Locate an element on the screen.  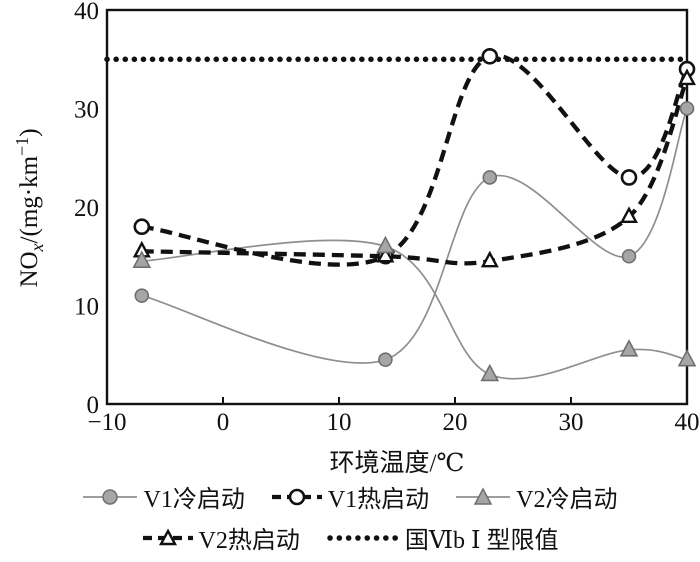
x-axis-title: 环境温度/℃ is located at coordinates (397, 461).